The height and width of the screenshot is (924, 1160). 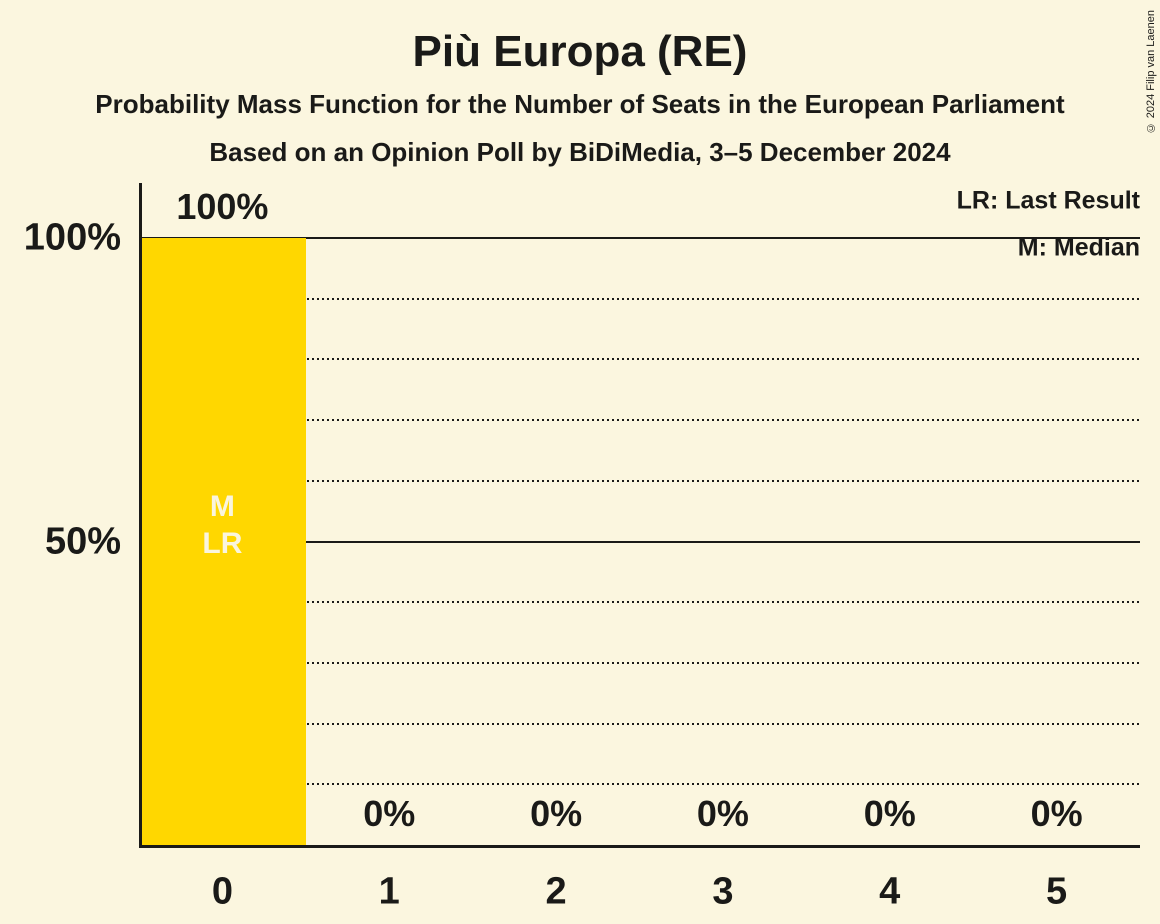 What do you see at coordinates (890, 891) in the screenshot?
I see `x-axis-label-4: 4` at bounding box center [890, 891].